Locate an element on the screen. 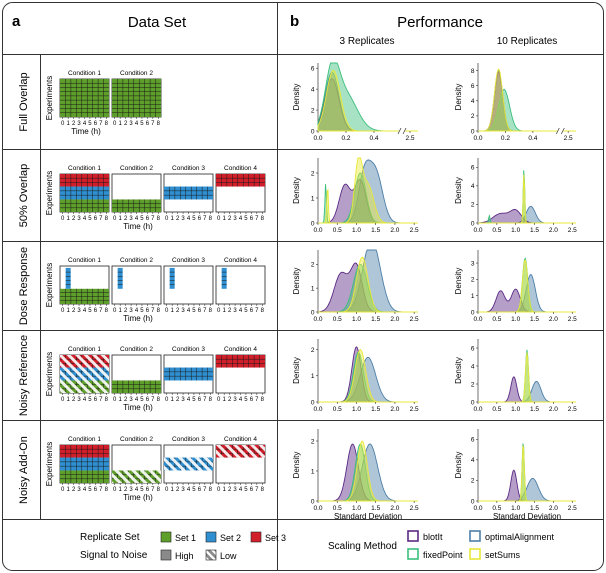 This screenshot has width=606, height=573. legend-set-label: Set 3 is located at coordinates (275, 538).